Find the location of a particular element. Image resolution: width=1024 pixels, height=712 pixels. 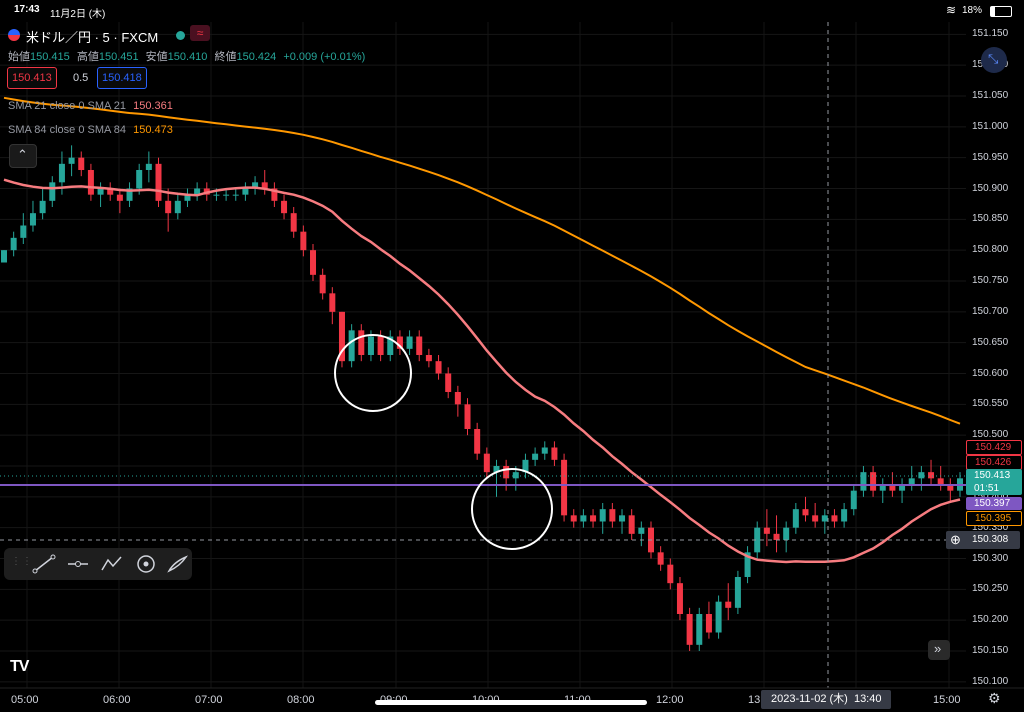

time-axis-label: 15:00 is located at coordinates (947, 700).